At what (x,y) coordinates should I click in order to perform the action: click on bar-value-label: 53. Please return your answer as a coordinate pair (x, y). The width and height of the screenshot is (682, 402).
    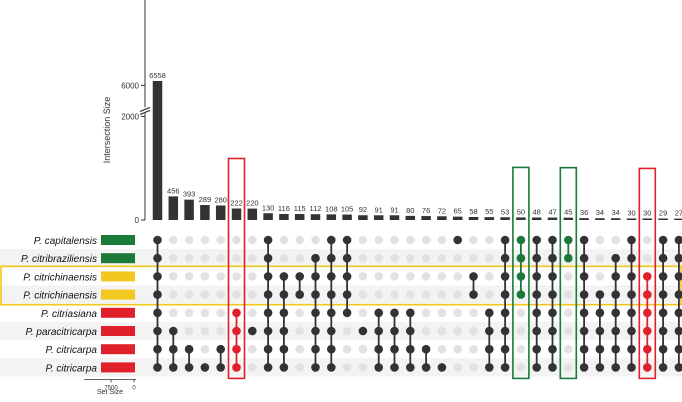
    Looking at the image, I should click on (505, 211).